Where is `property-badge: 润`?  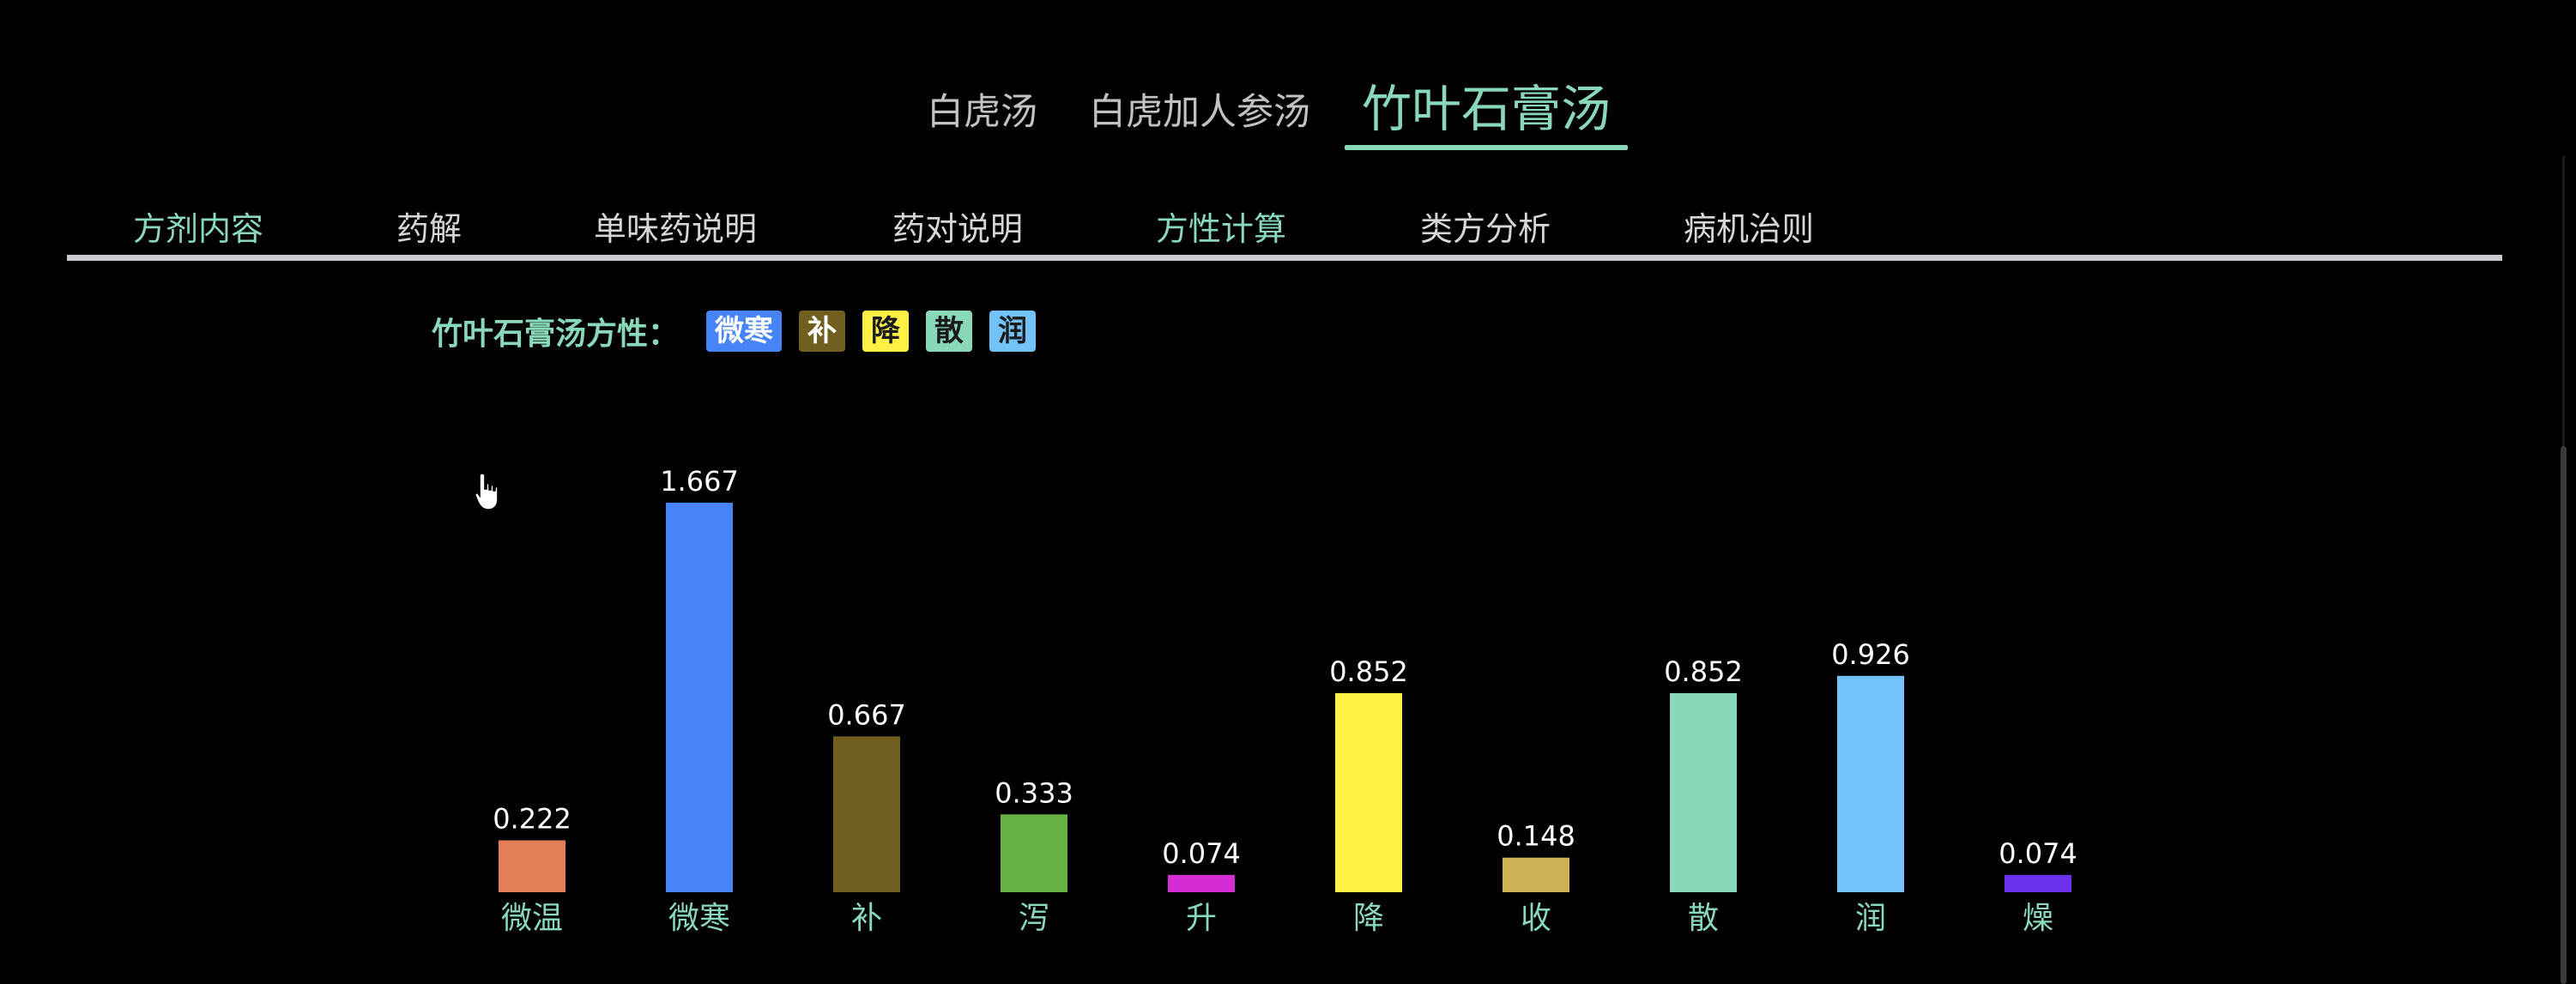
property-badge: 润 is located at coordinates (1013, 332).